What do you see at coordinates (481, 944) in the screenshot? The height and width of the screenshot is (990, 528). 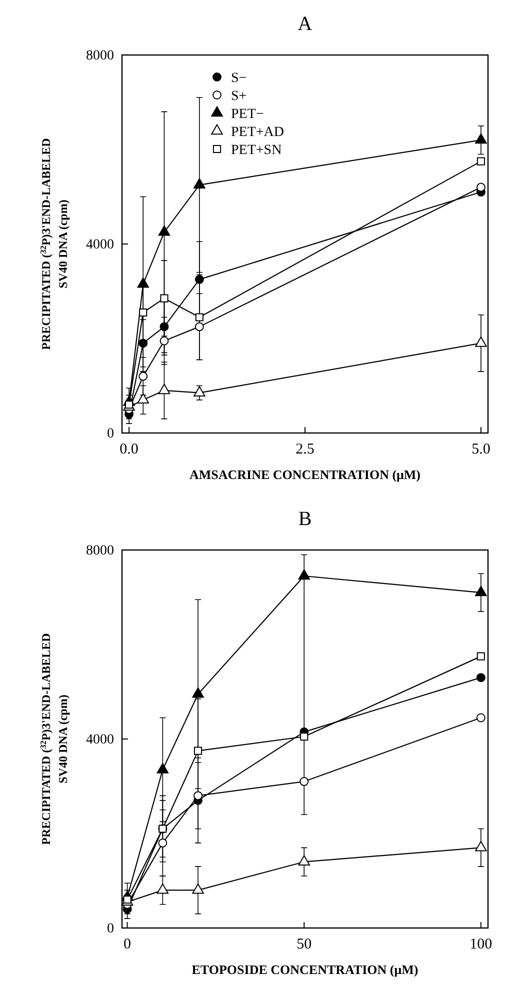 I see `x-tick-label: 100` at bounding box center [481, 944].